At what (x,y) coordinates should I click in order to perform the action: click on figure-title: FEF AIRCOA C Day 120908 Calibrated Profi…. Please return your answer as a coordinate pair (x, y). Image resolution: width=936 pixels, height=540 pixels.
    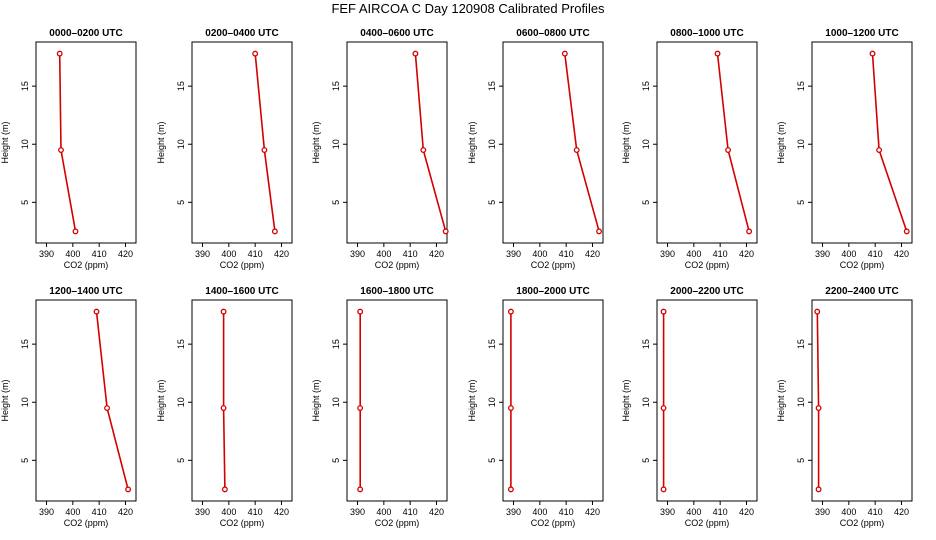
    Looking at the image, I should click on (468, 8).